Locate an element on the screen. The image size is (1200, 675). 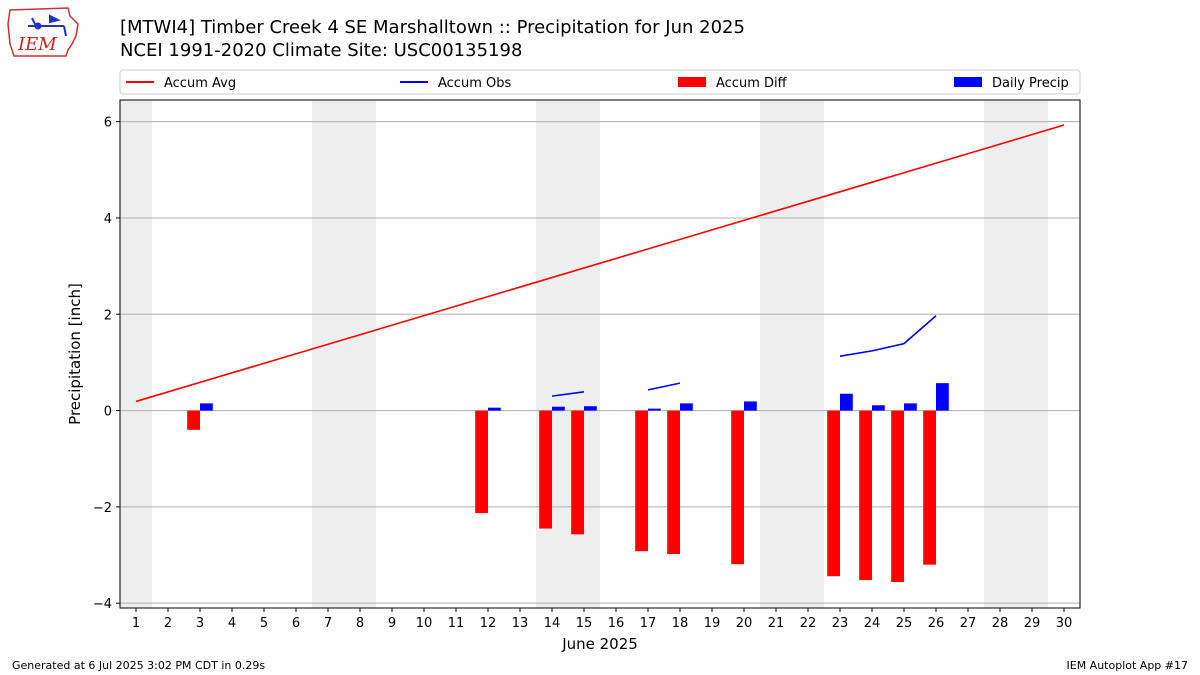
x-tick-label: 7 is located at coordinates (328, 623).